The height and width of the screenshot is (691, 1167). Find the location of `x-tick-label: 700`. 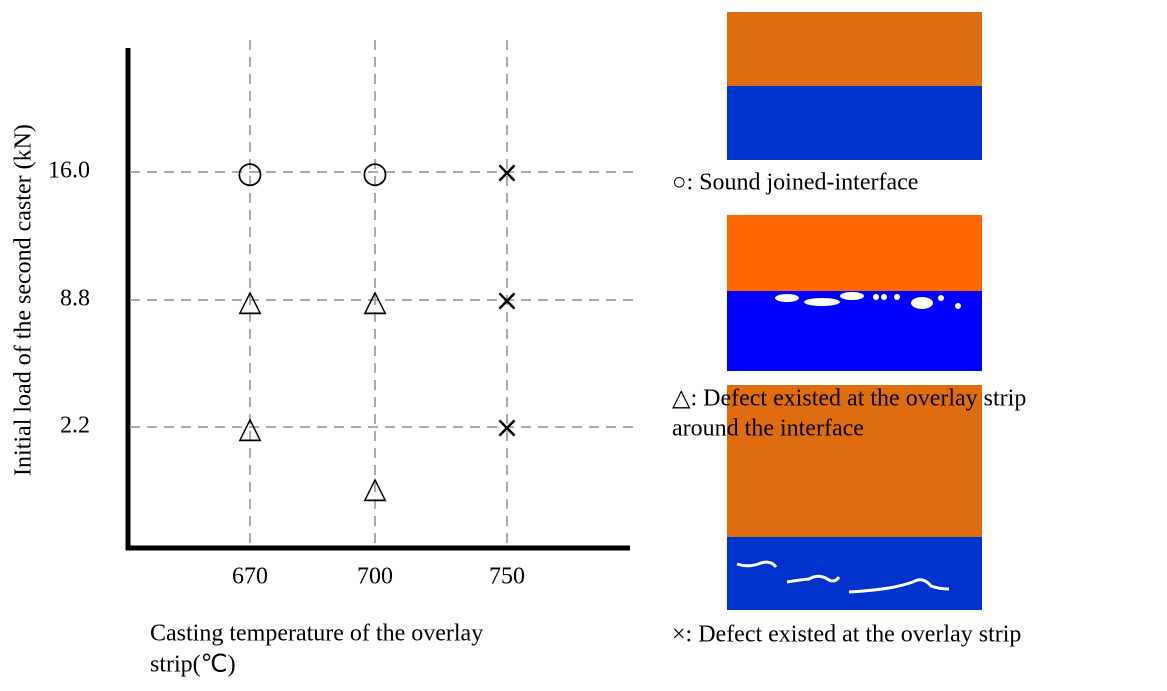

x-tick-label: 700 is located at coordinates (375, 577).